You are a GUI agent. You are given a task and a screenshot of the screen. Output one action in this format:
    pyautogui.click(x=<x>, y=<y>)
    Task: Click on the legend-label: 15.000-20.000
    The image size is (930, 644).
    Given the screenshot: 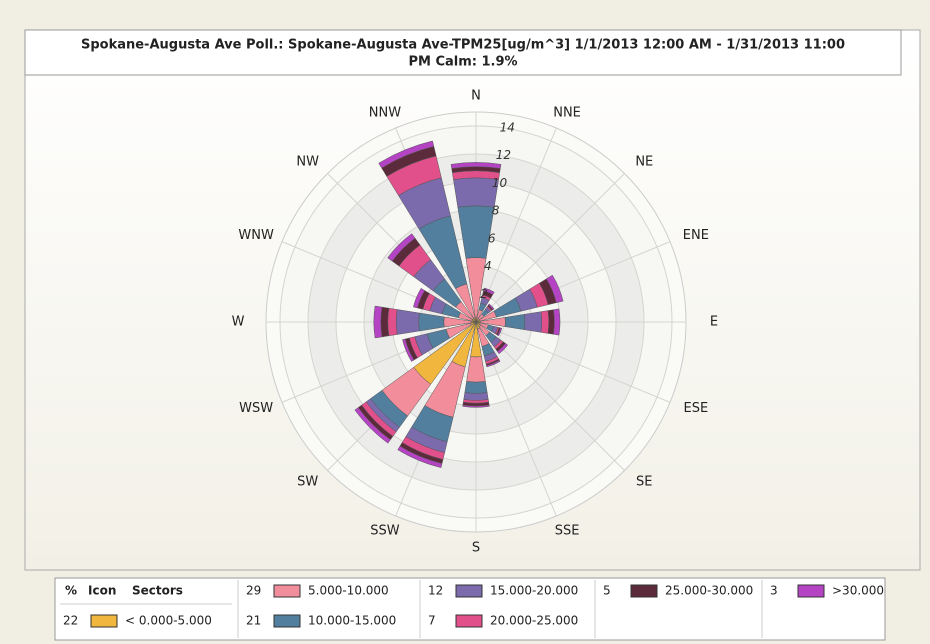 What is the action you would take?
    pyautogui.click(x=534, y=591)
    